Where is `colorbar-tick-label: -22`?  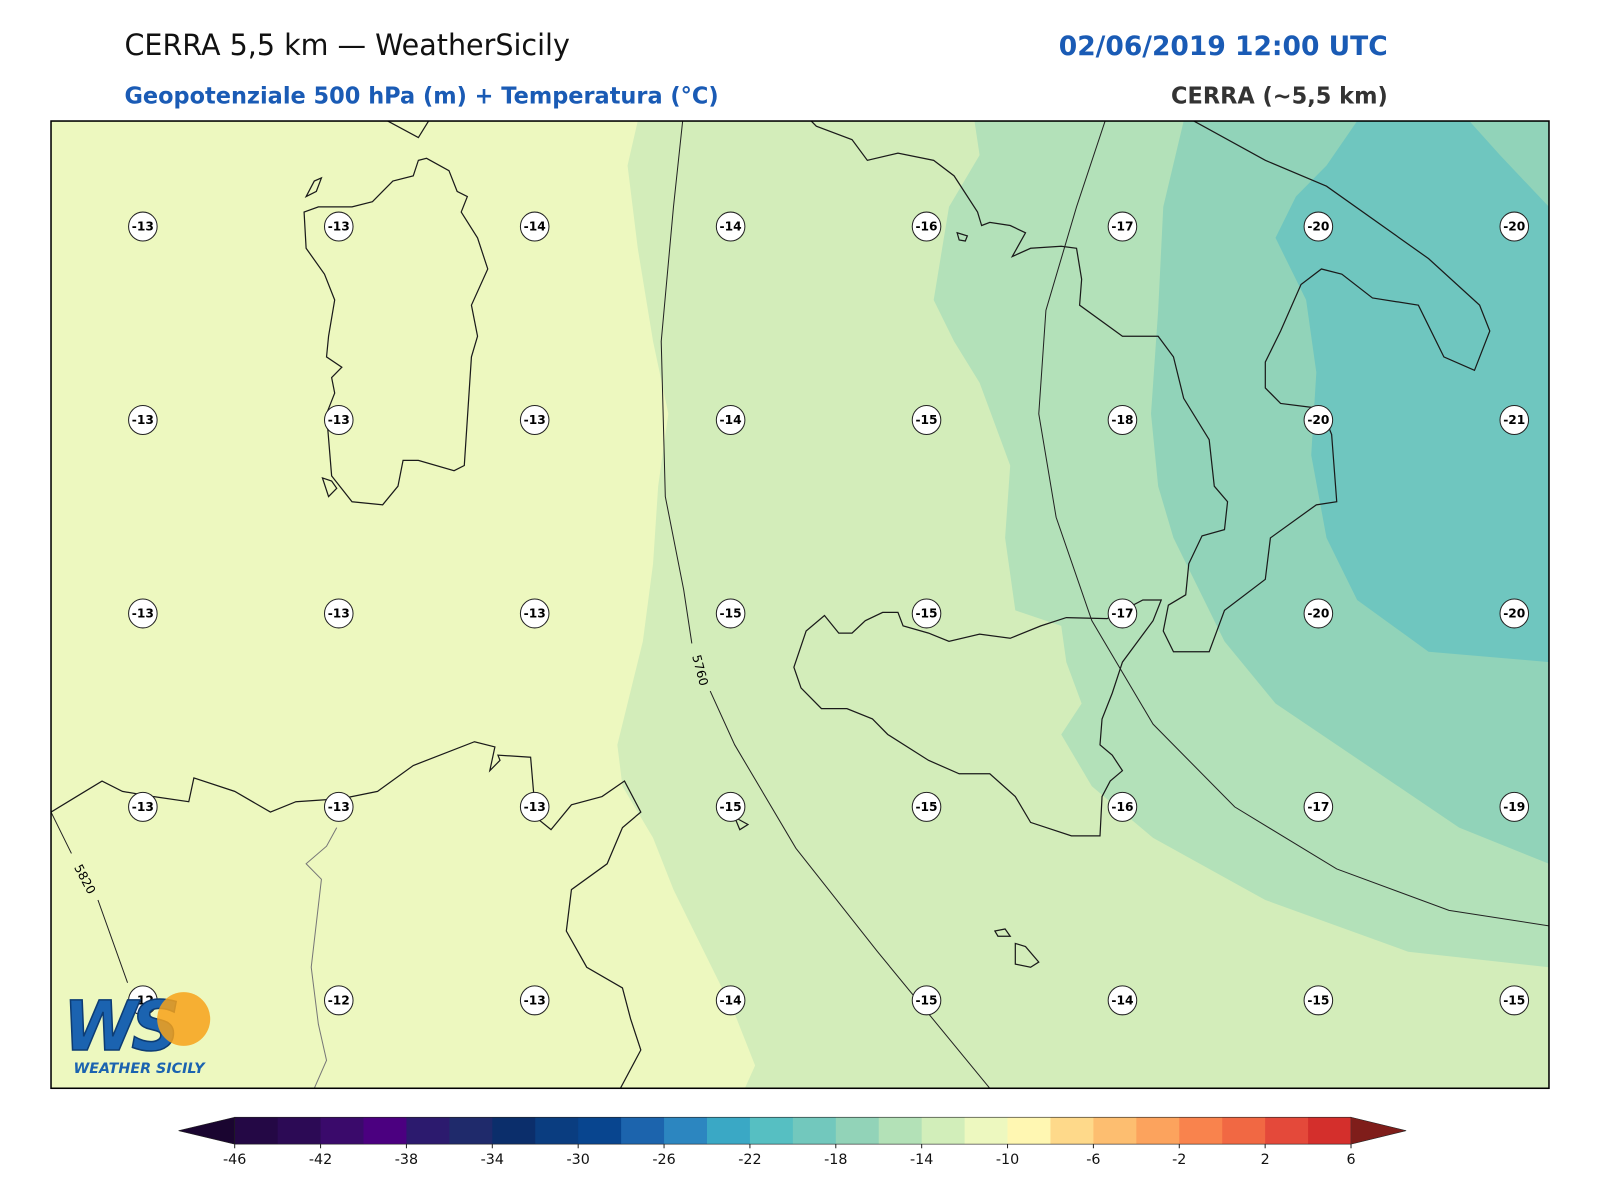 colorbar-tick-label: -22 is located at coordinates (749, 1160).